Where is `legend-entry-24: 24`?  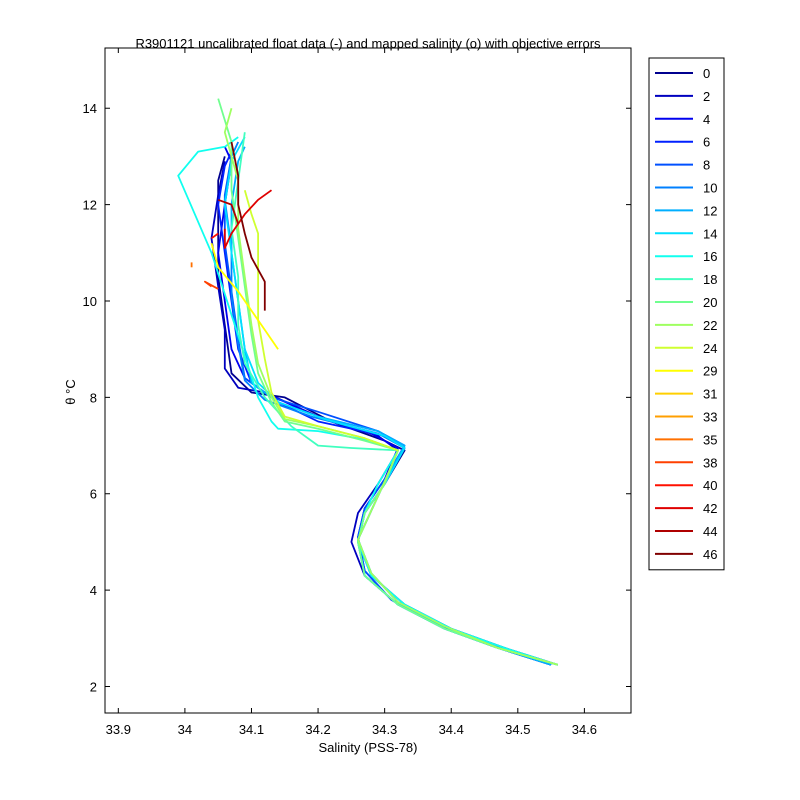
legend-entry-24: 24 is located at coordinates (686, 348).